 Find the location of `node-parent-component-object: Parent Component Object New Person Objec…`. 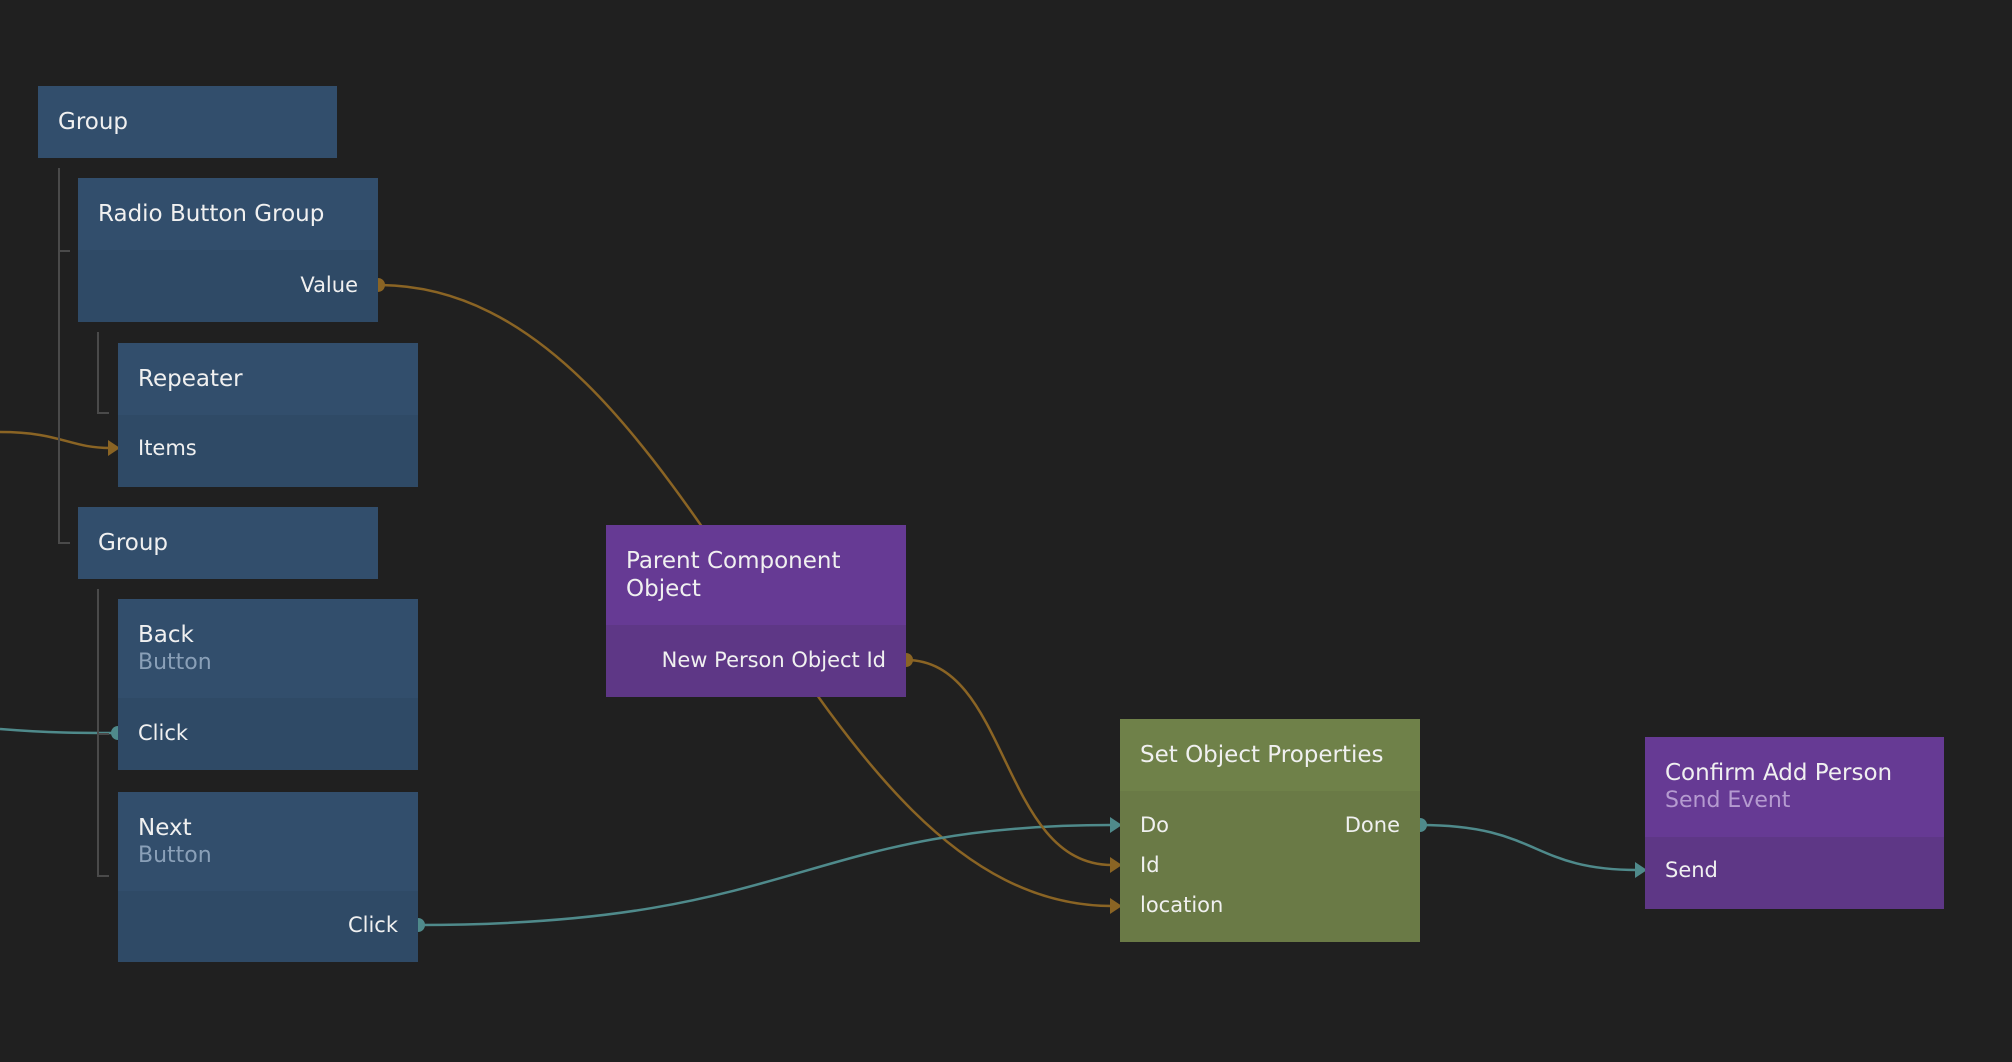

node-parent-component-object: Parent Component Object New Person Objec… is located at coordinates (756, 611).